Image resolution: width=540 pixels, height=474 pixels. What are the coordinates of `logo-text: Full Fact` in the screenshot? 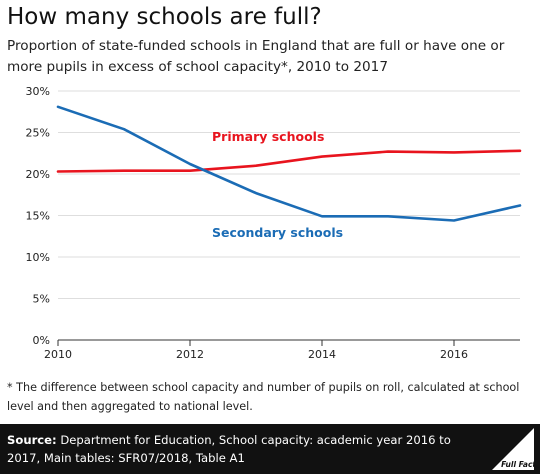 It's located at (518, 464).